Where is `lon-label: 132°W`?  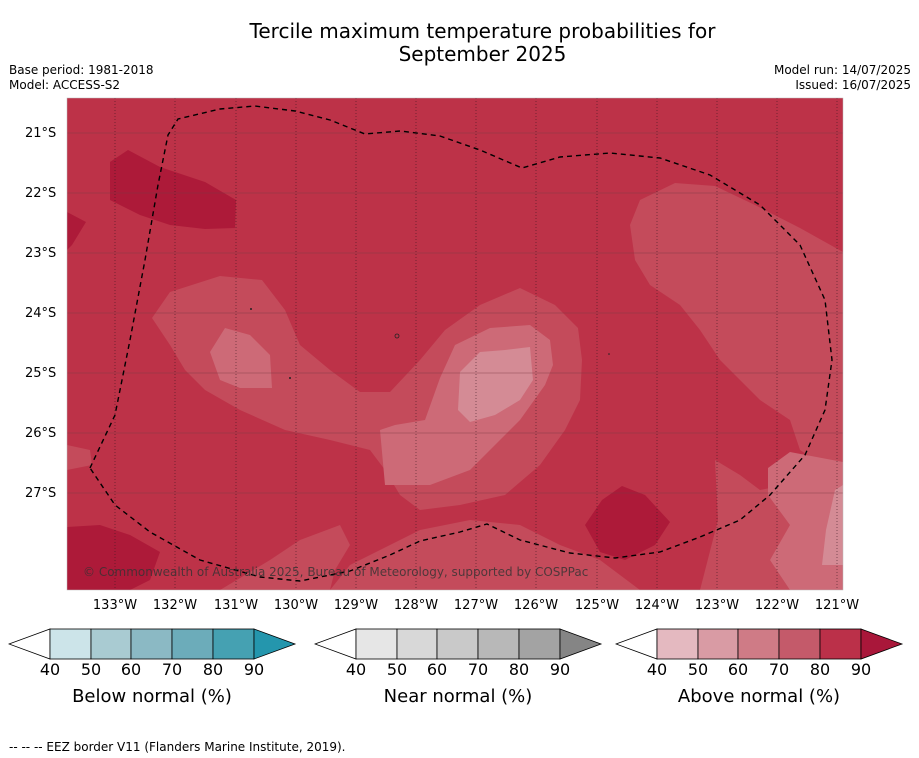
lon-label: 132°W is located at coordinates (175, 605).